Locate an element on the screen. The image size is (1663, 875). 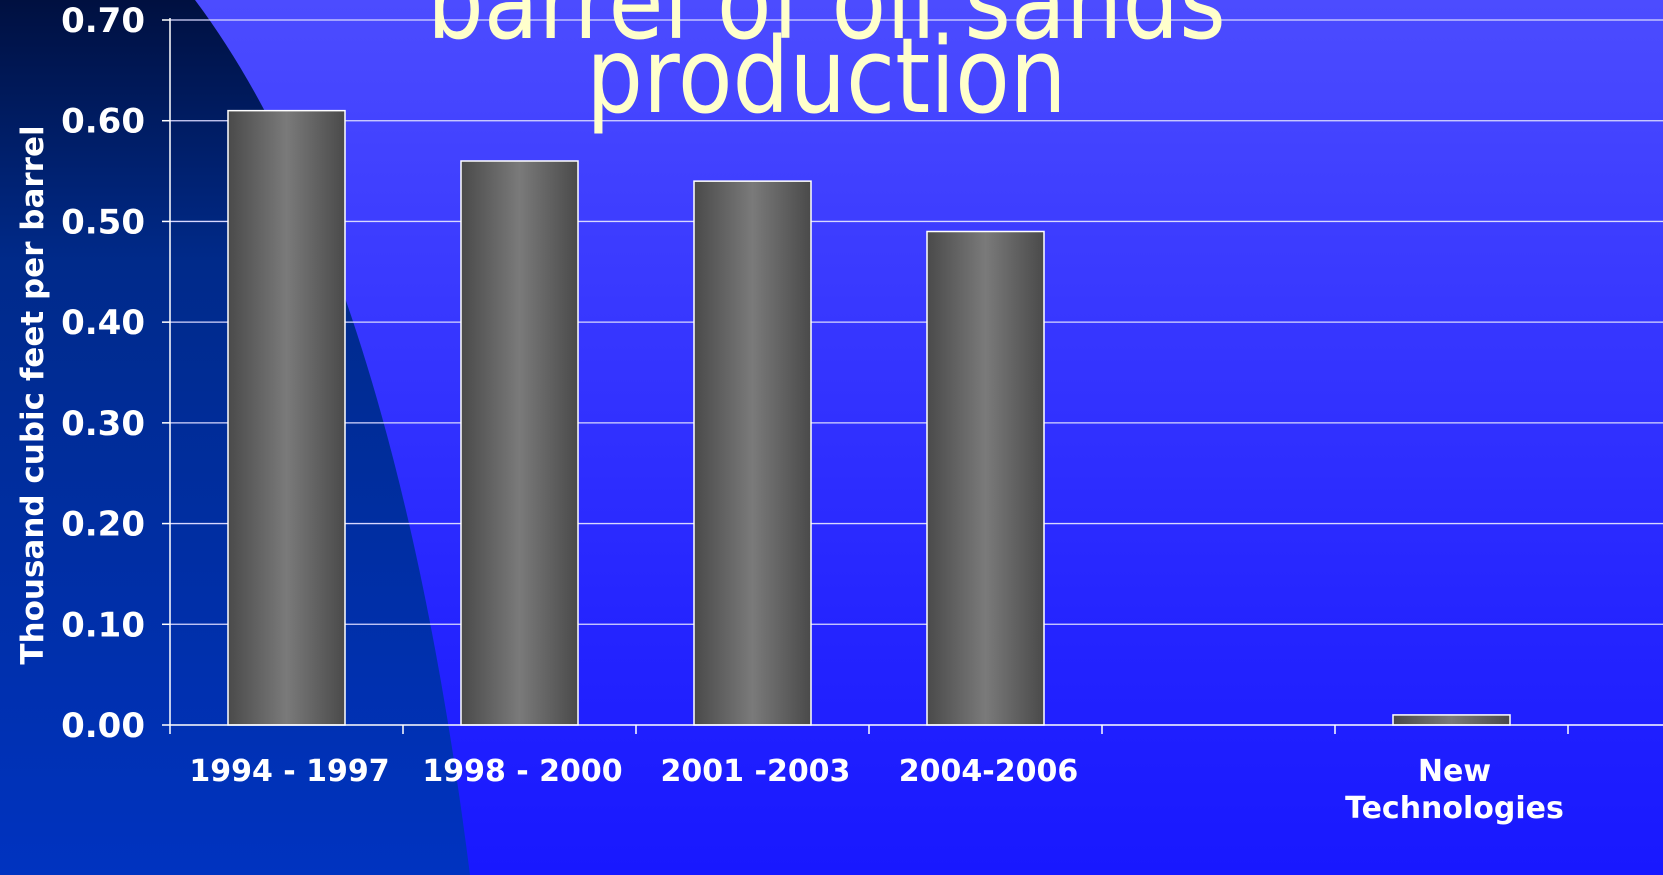
y-tick-label: 0.50 is located at coordinates (103, 222).